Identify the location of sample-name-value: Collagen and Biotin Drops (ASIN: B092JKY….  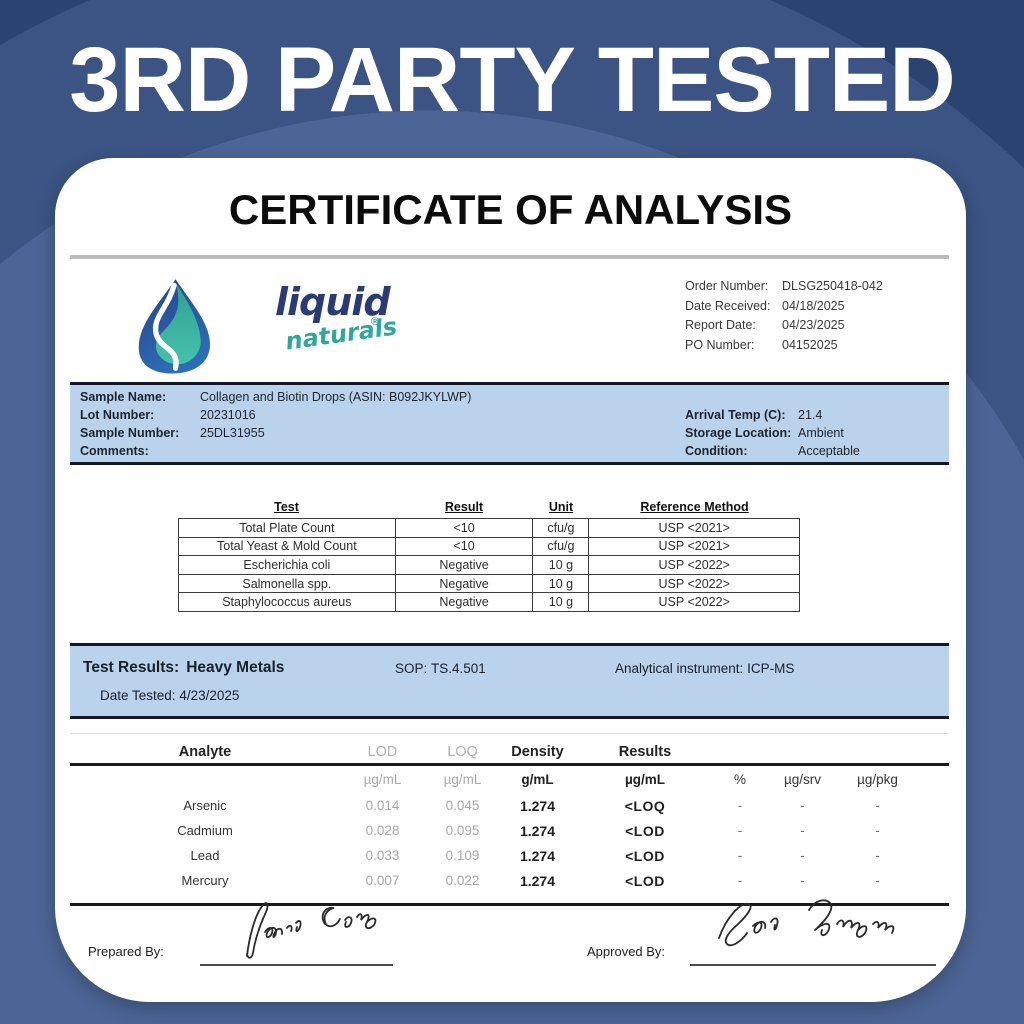
(336, 397).